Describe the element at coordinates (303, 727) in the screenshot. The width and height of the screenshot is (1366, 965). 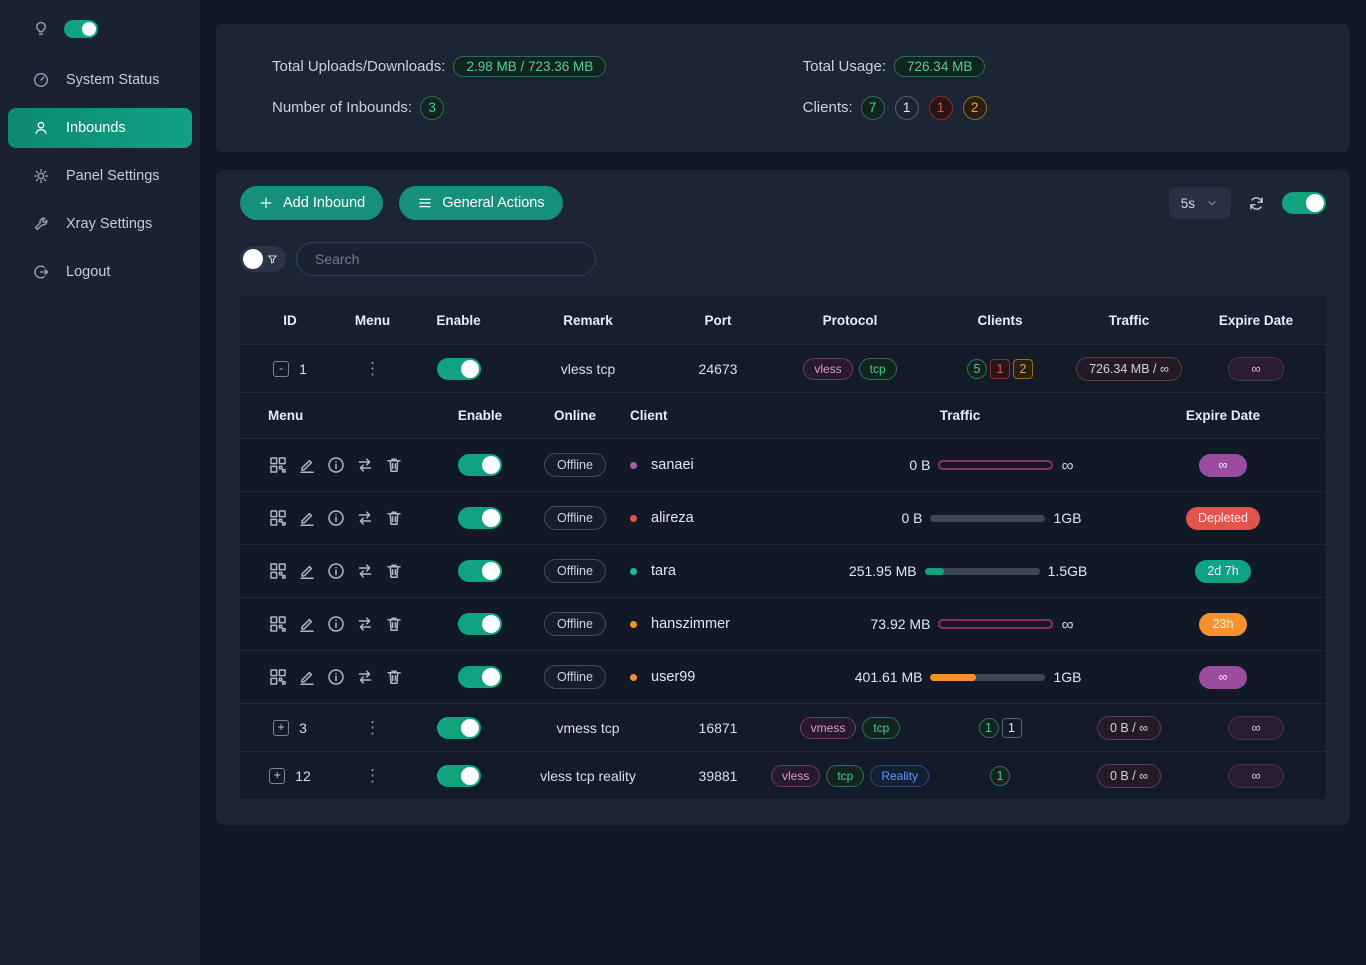
I see `inbound-id: 3` at that location.